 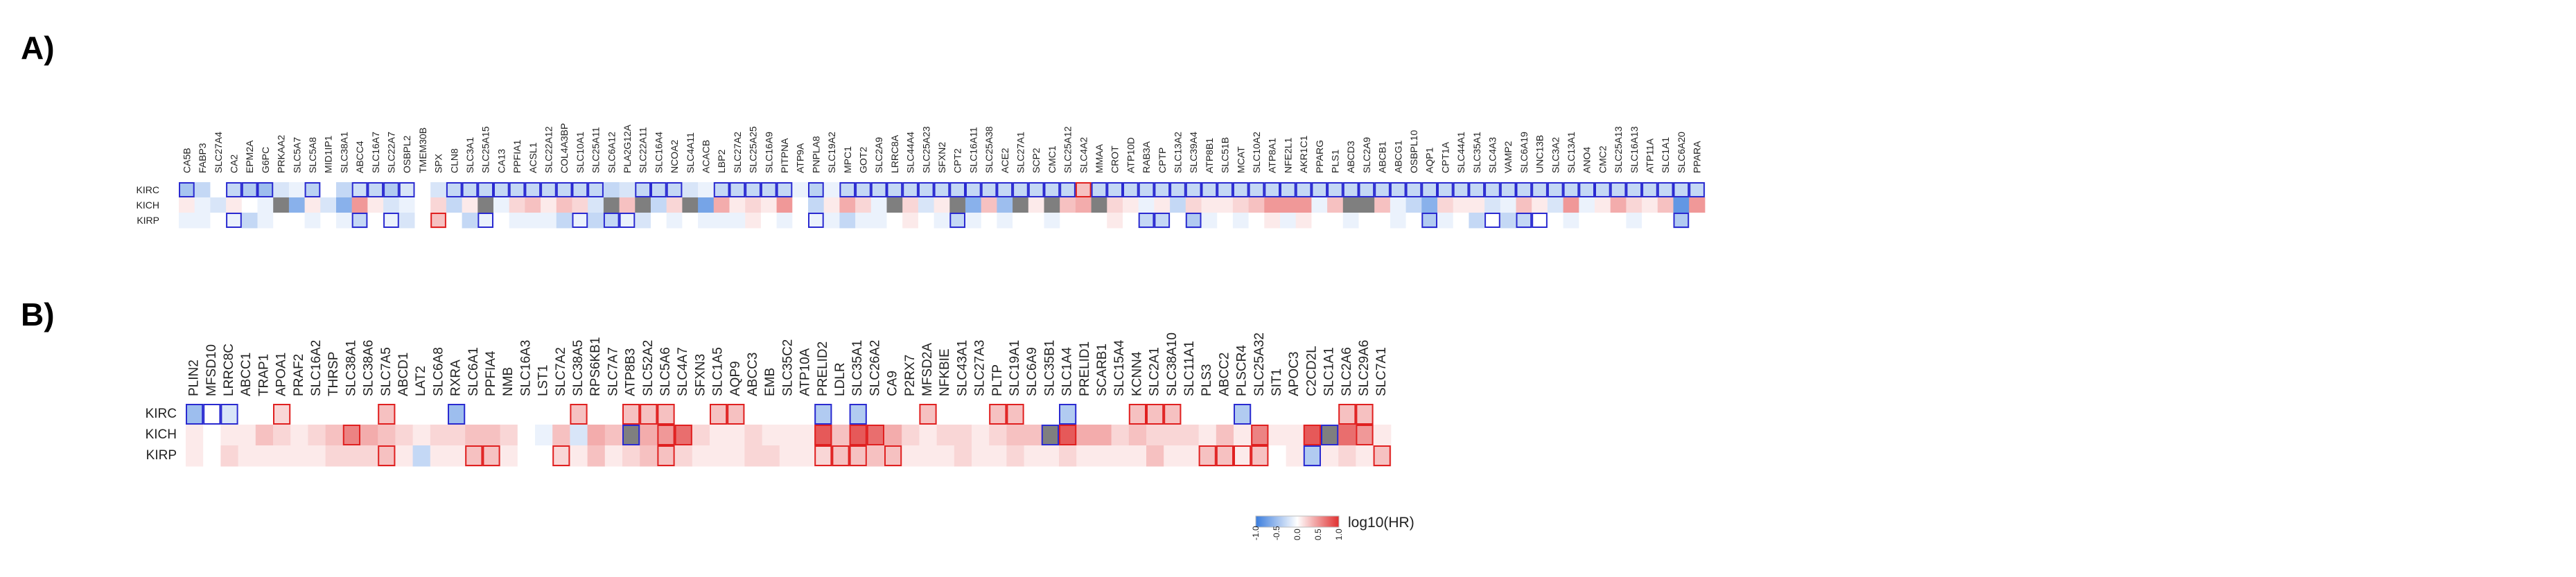 I want to click on column-label: G6PC, so click(x=265, y=160).